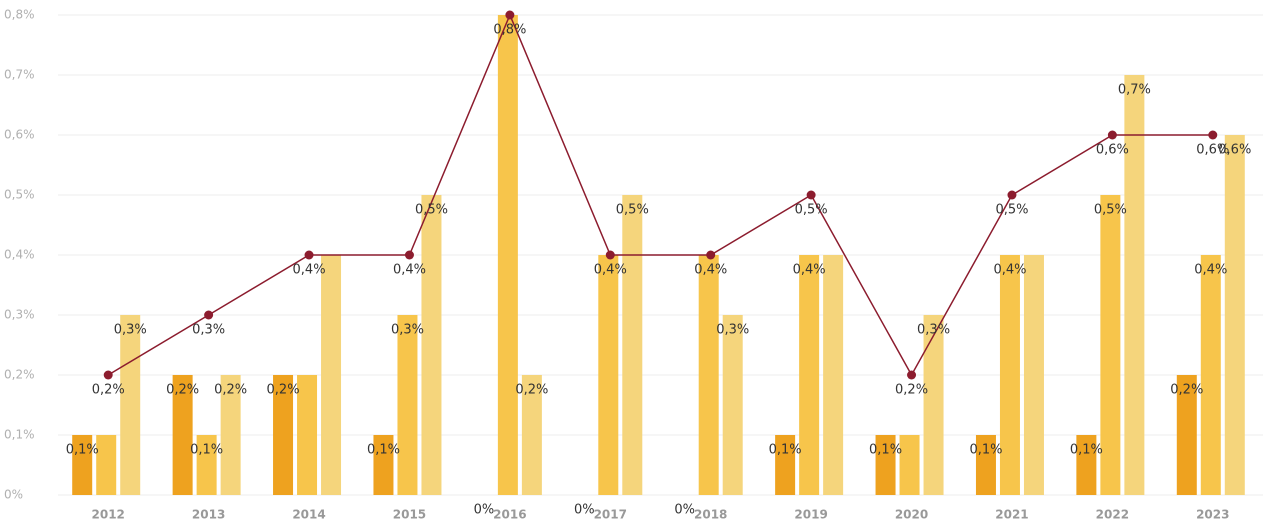 The width and height of the screenshot is (1263, 525). I want to click on y-tick-label: 0,6%, so click(19, 135).